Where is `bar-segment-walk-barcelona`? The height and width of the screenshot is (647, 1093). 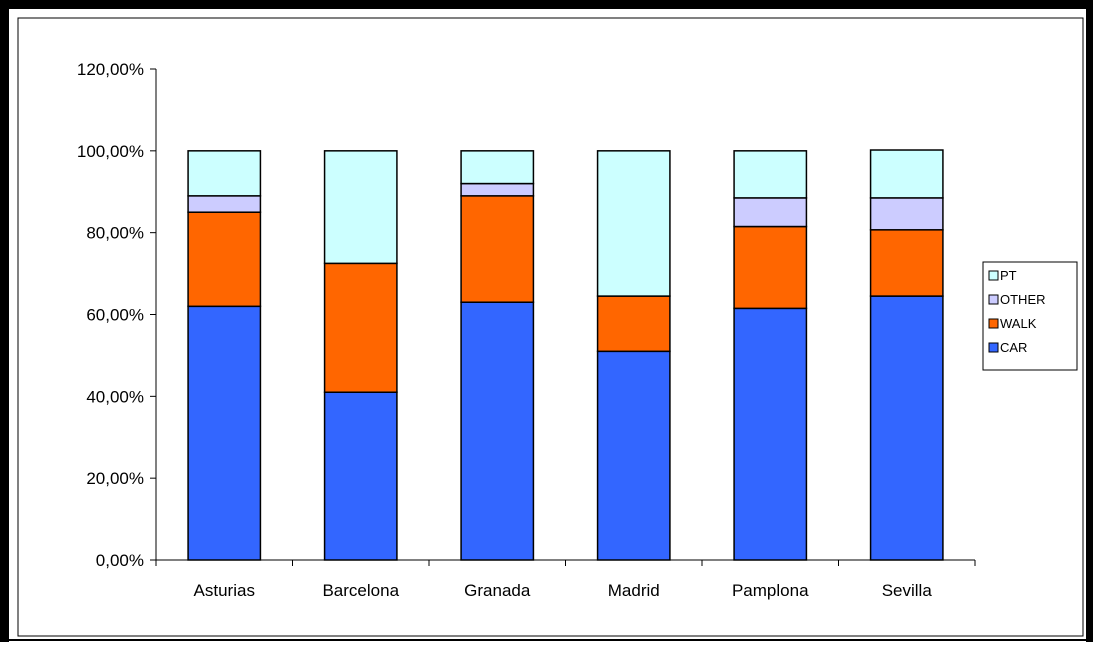
bar-segment-walk-barcelona is located at coordinates (360, 327).